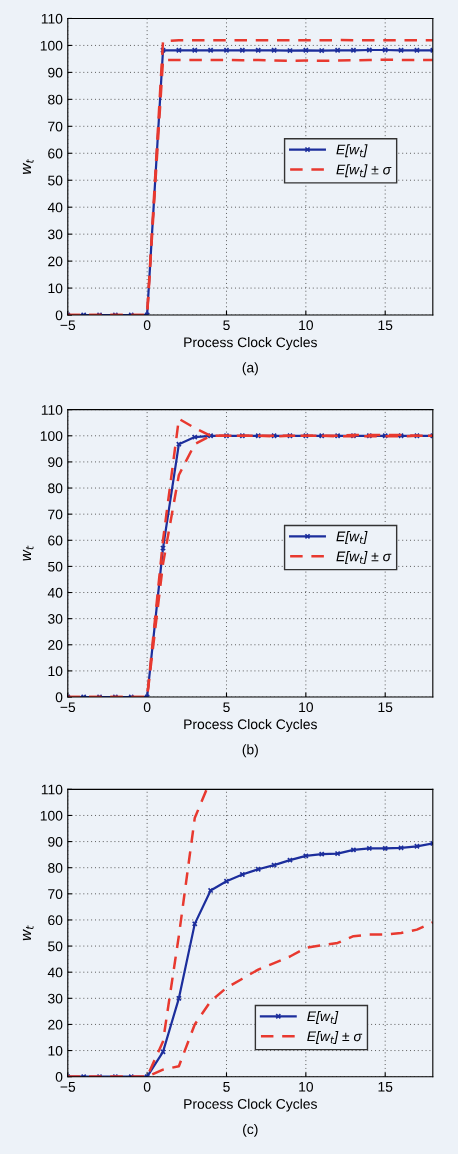 This screenshot has height=1154, width=458. What do you see at coordinates (250, 751) in the screenshot?
I see `text: (b)` at bounding box center [250, 751].